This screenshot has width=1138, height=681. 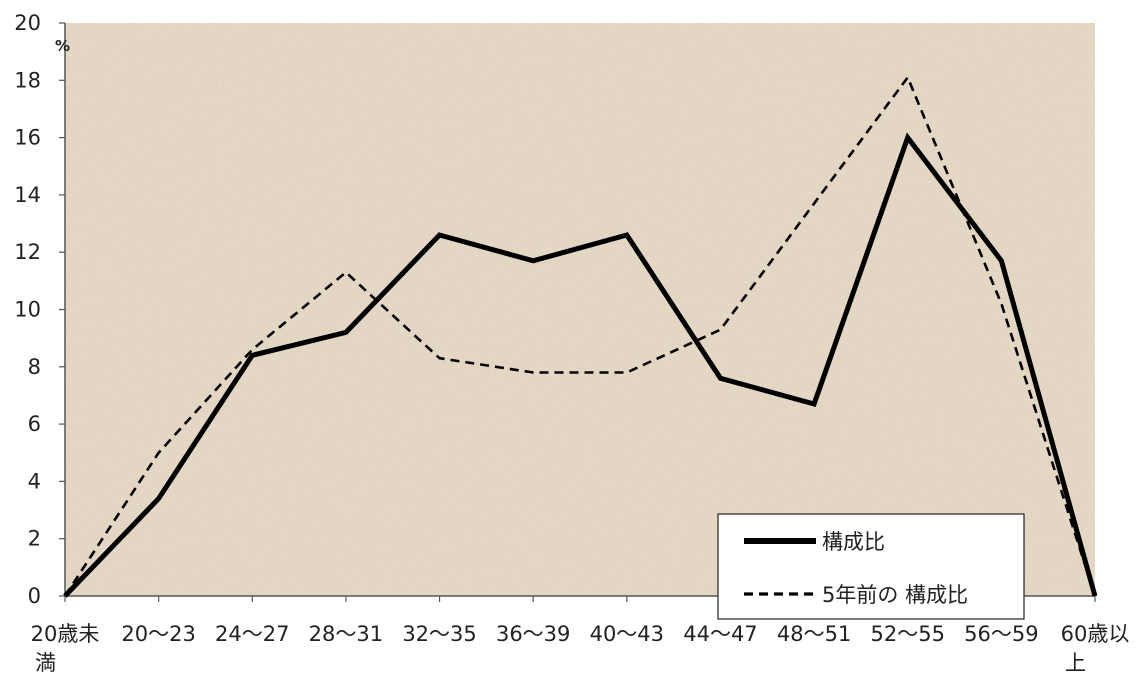 What do you see at coordinates (533, 634) in the screenshot?
I see `x-tick-label: 36～39` at bounding box center [533, 634].